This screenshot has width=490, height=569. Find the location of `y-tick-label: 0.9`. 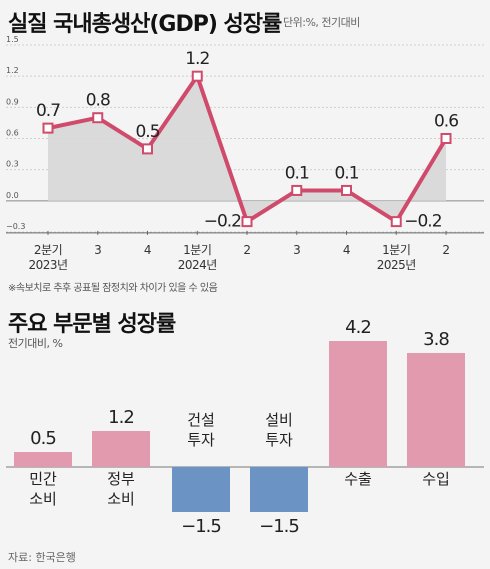

y-tick-label: 0.9 is located at coordinates (12, 101).